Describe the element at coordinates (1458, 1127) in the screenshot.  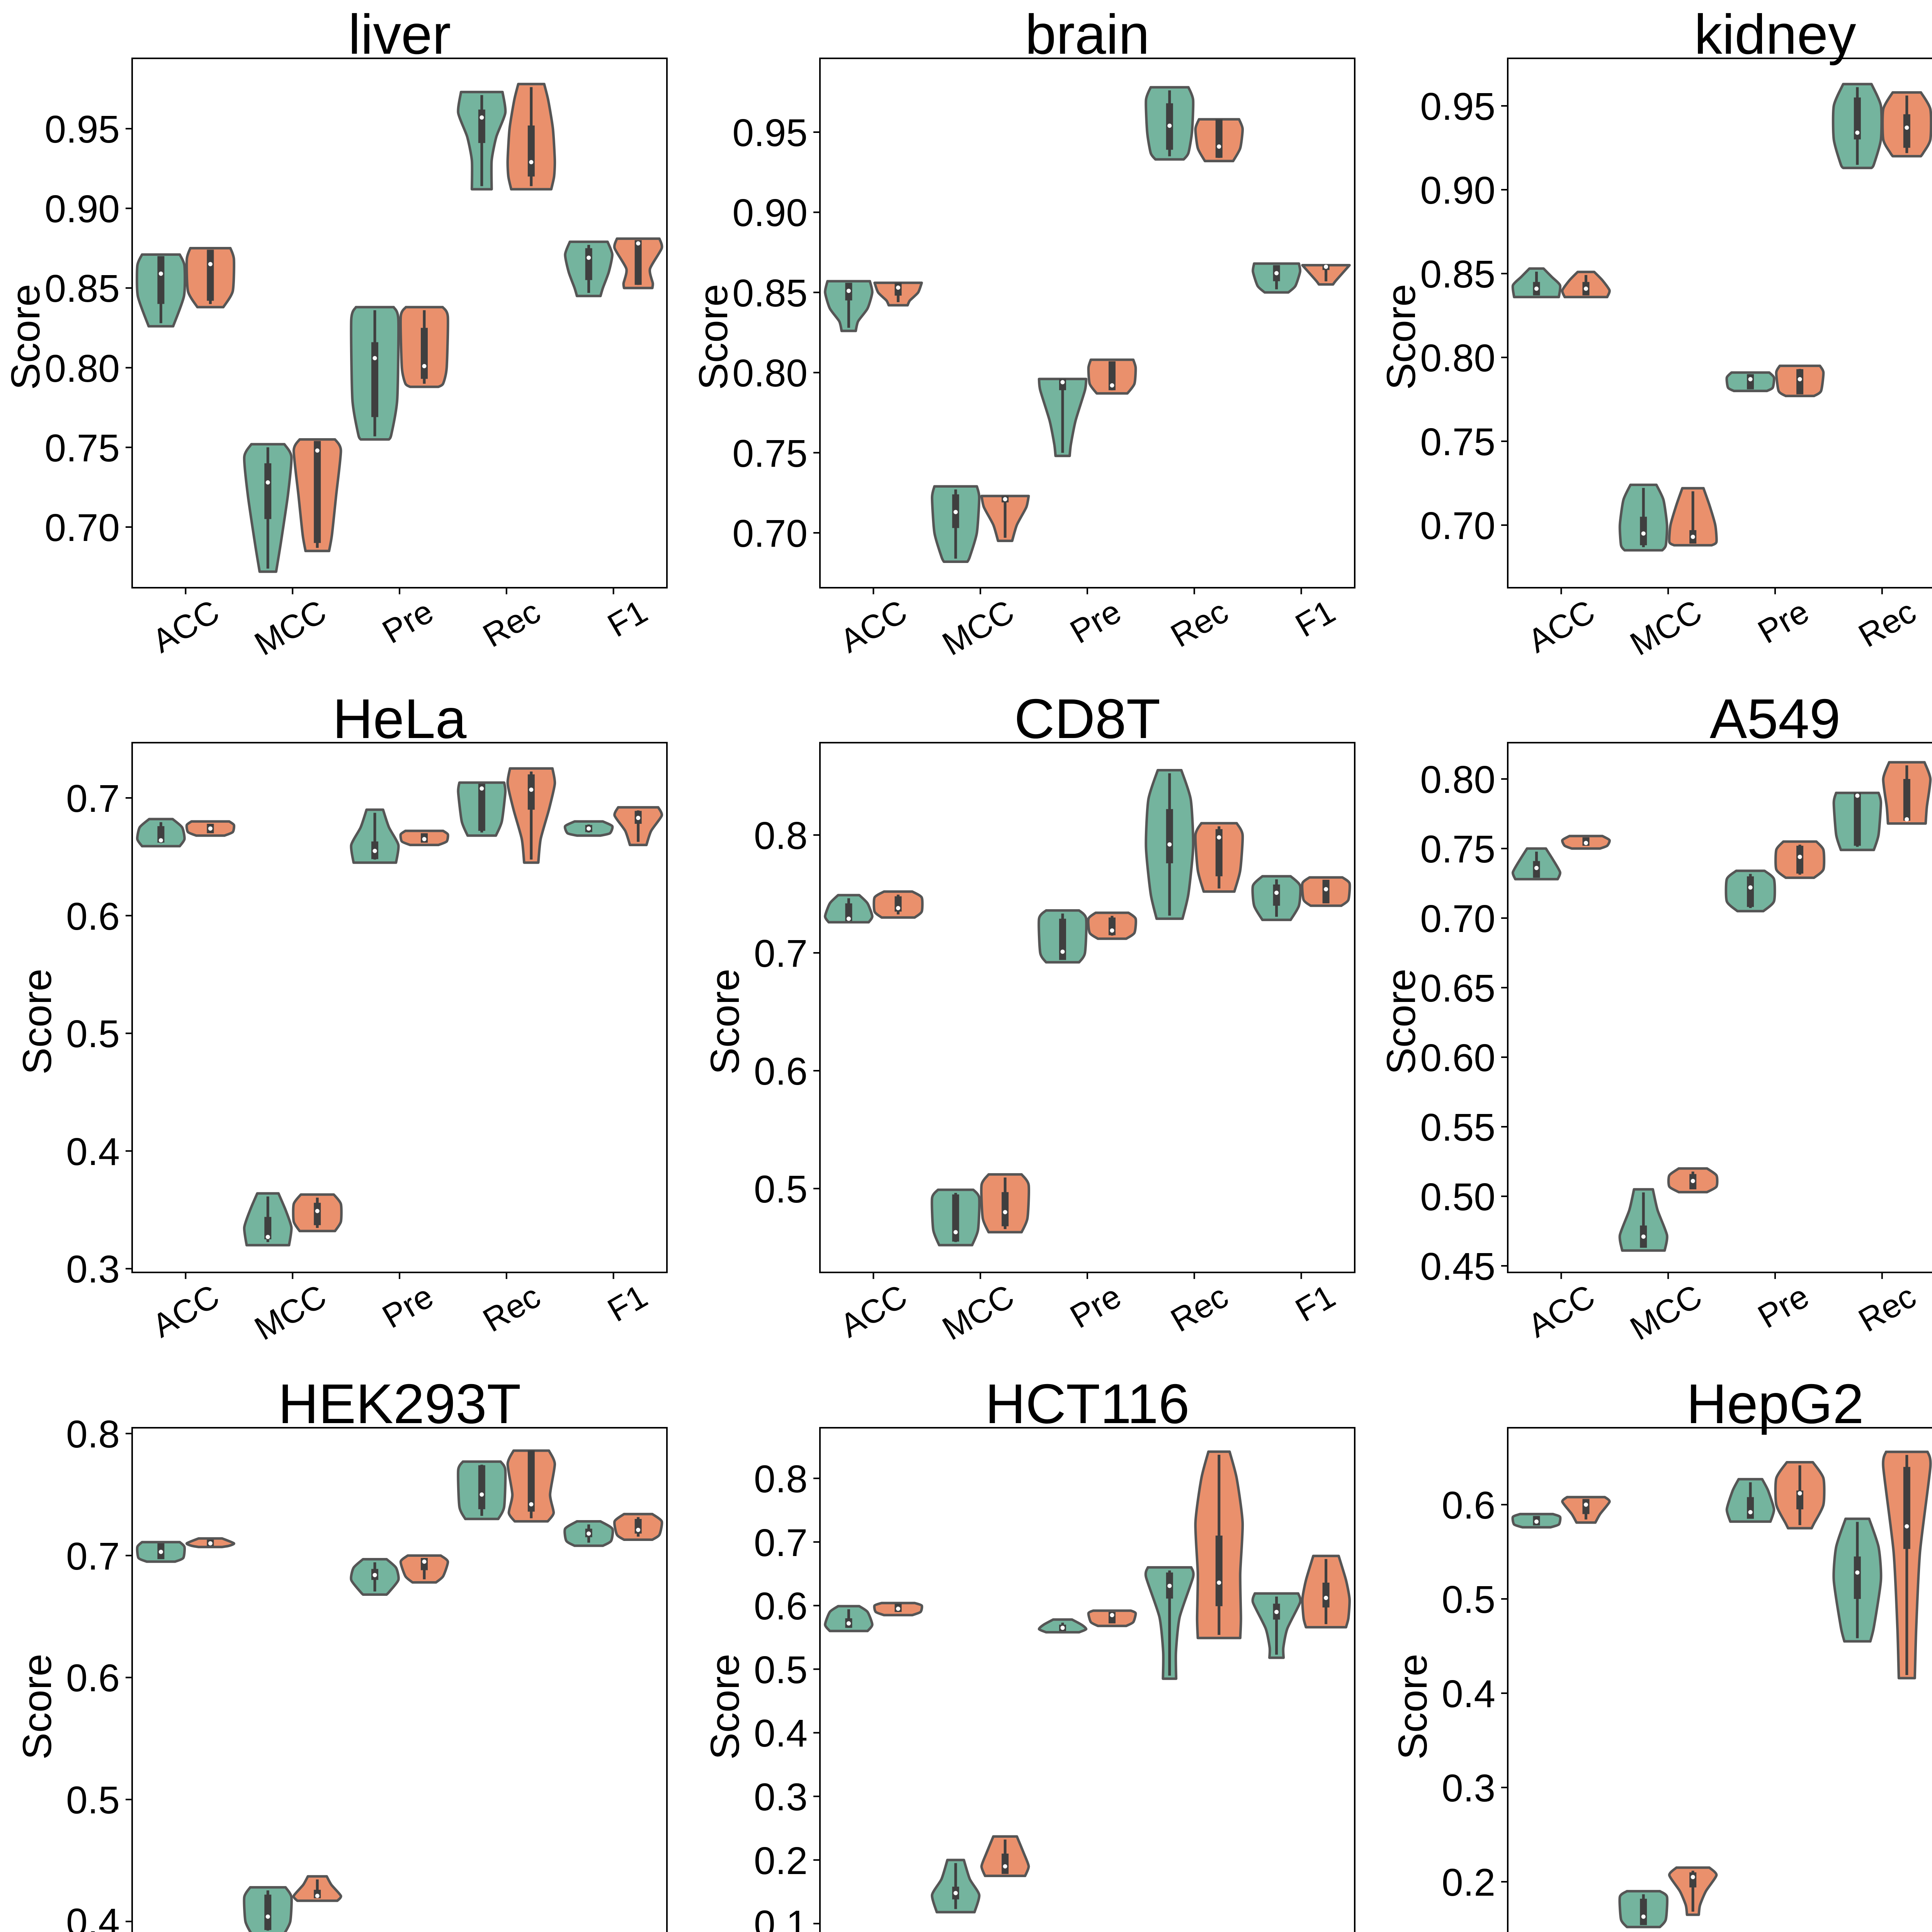
I see `svg-text: 0.55` at that location.